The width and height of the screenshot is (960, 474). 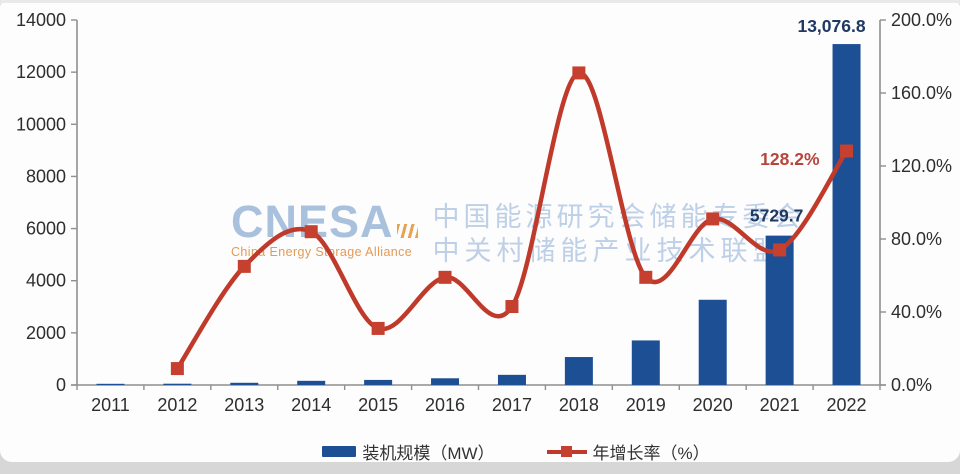 What do you see at coordinates (512, 307) in the screenshot?
I see `marker-2017` at bounding box center [512, 307].